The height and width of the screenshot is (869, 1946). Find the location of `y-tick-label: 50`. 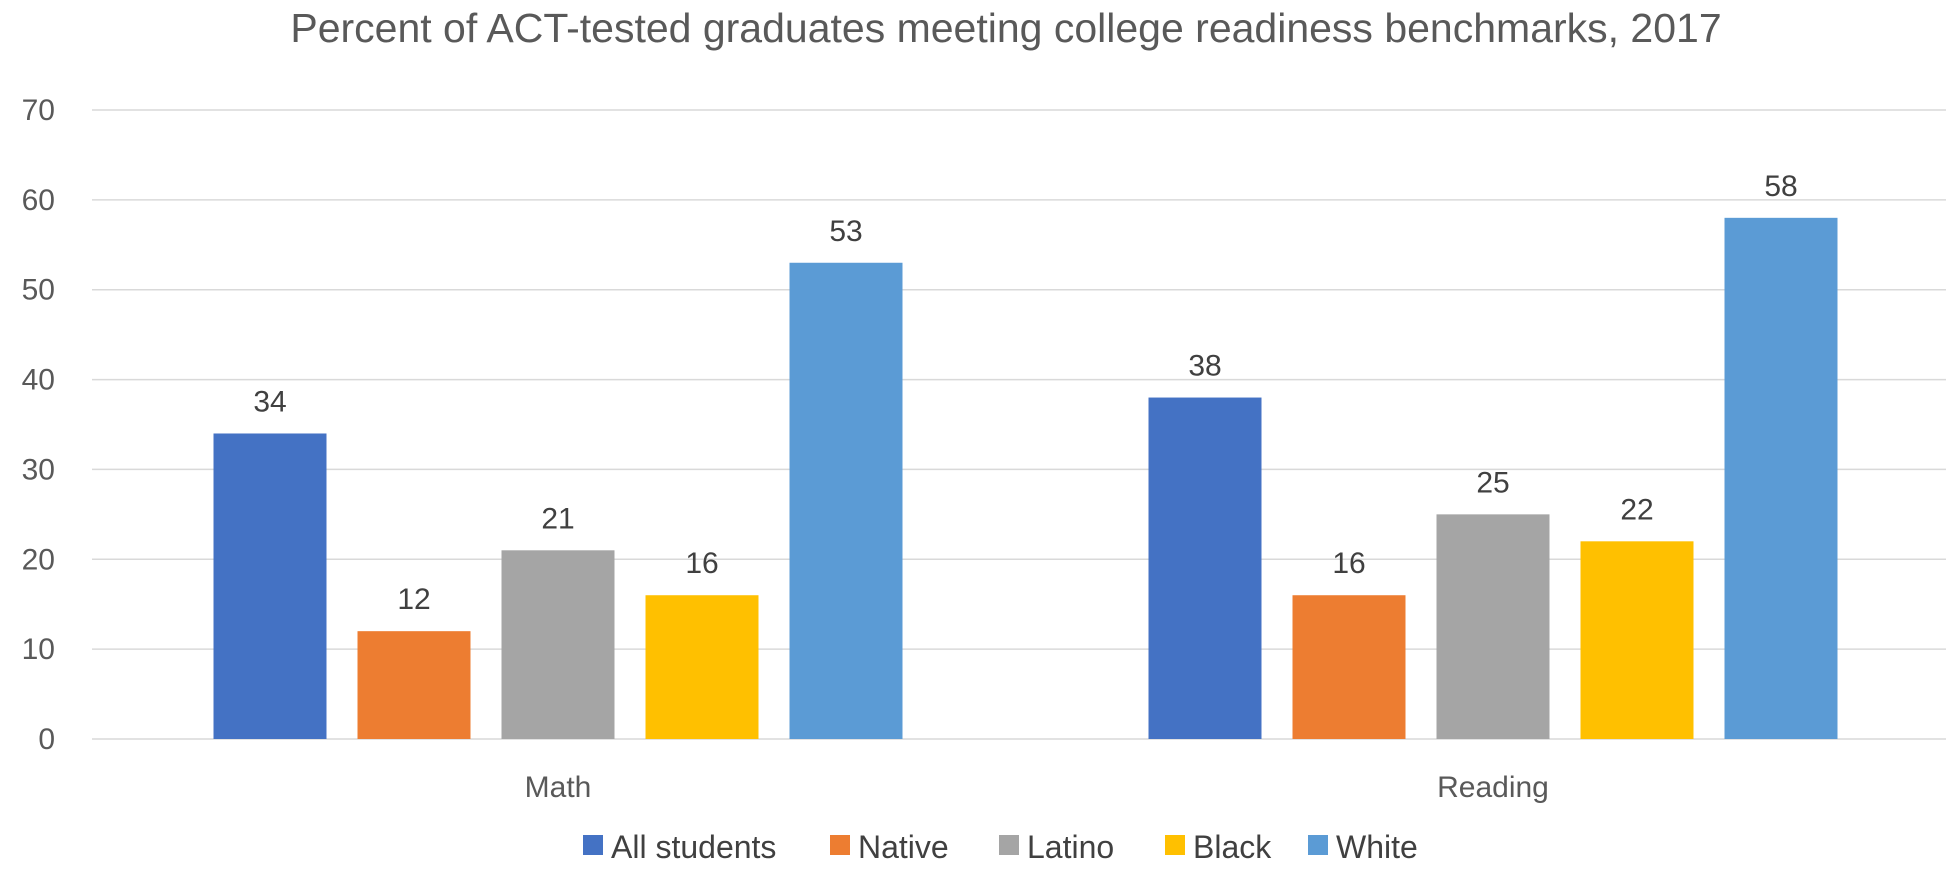

y-tick-label: 50 is located at coordinates (38, 290).